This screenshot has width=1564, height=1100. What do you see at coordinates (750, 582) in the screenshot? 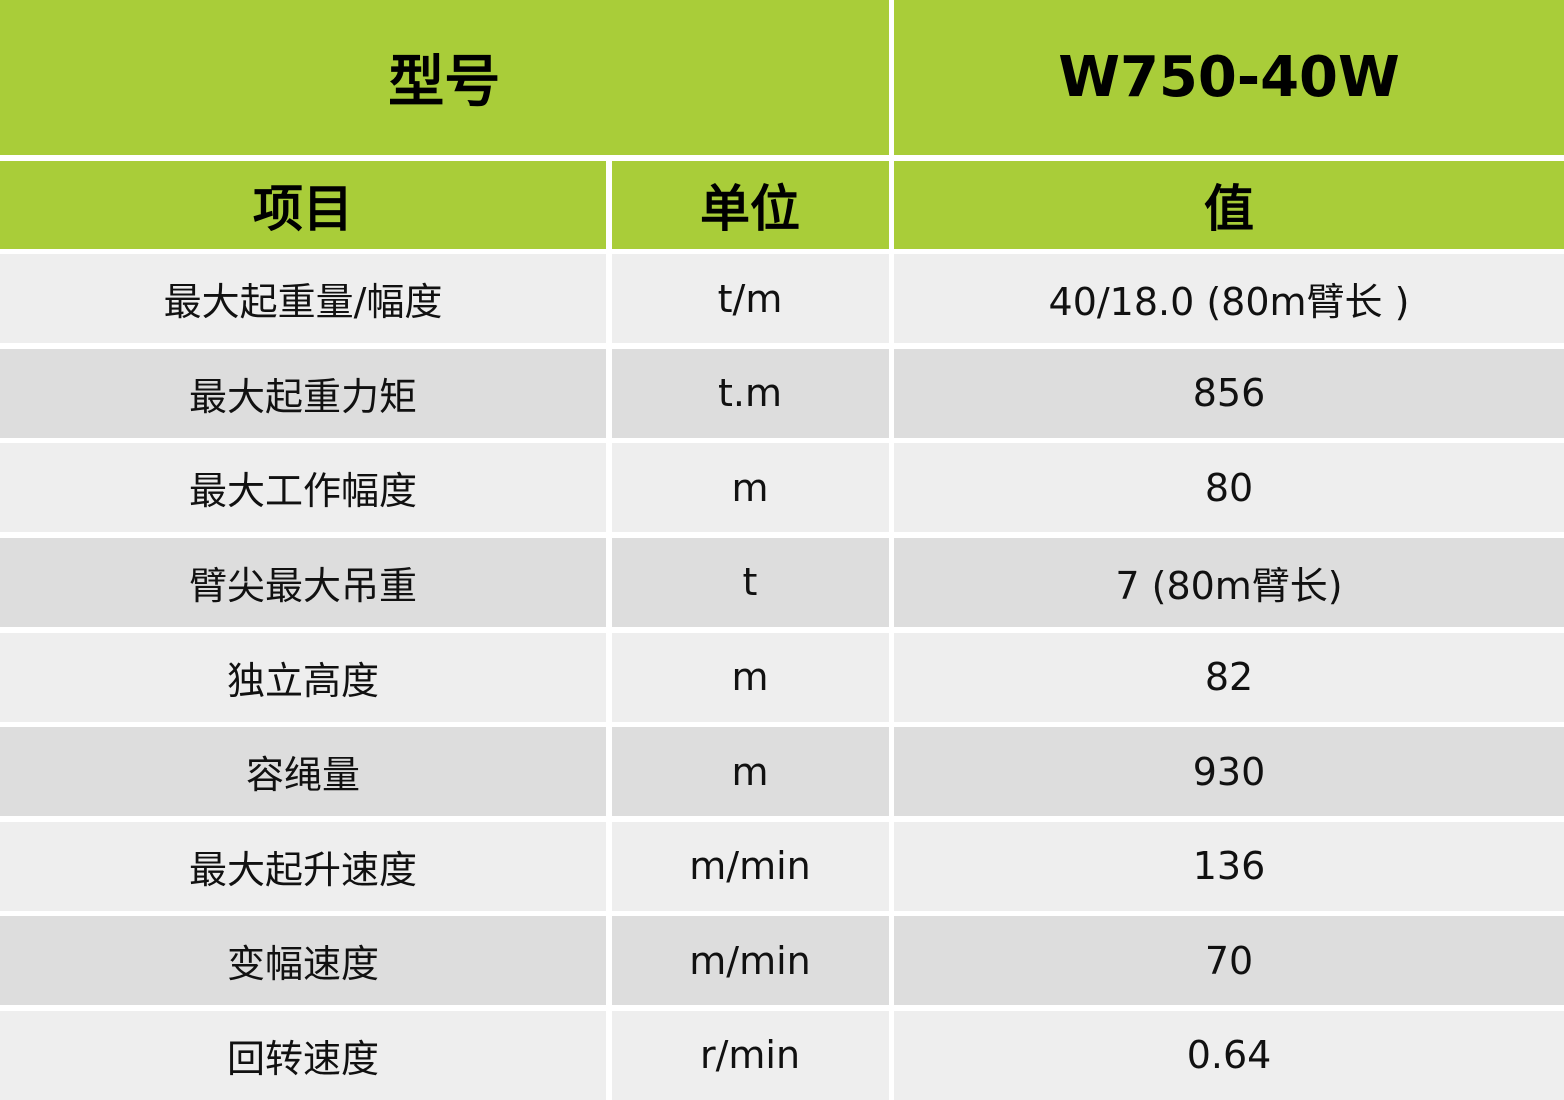
I see `table-cell-unit: t` at bounding box center [750, 582].